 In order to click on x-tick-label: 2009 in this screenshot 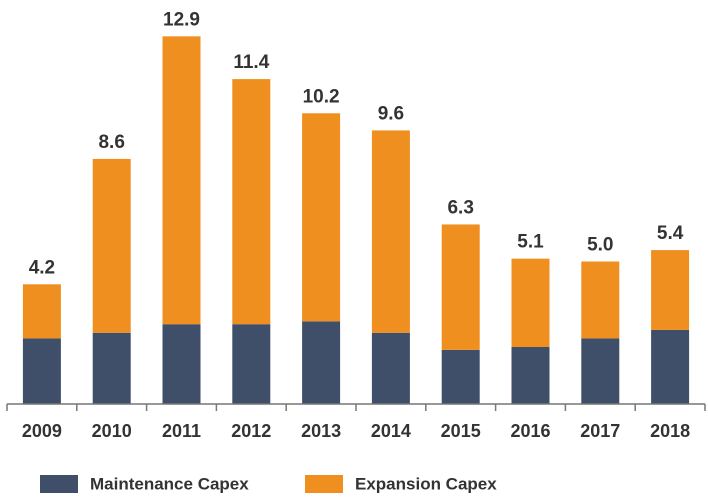, I will do `click(42, 431)`.